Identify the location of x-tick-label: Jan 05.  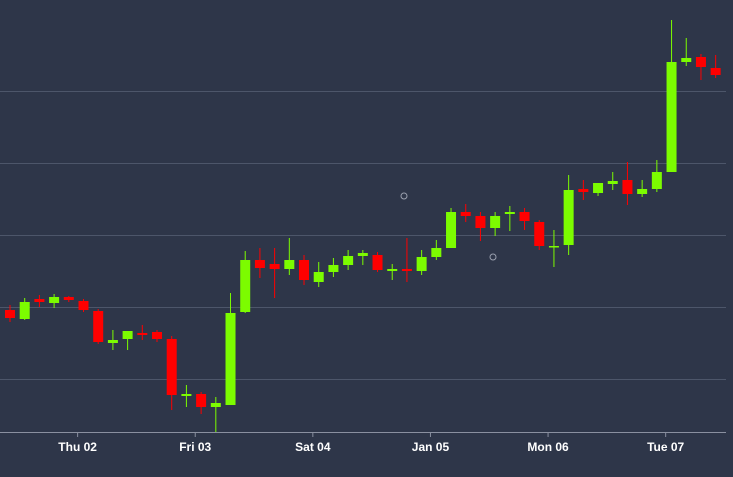
(431, 447).